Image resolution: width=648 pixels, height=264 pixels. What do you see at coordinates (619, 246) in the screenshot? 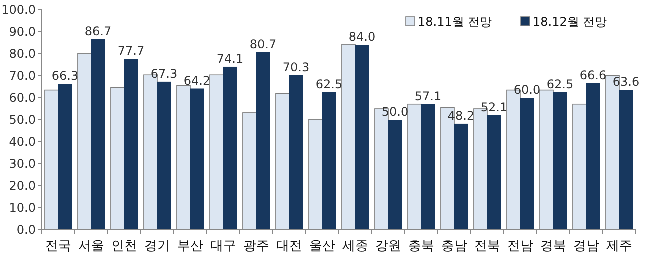
I see `x-tick-label: 제주` at bounding box center [619, 246].